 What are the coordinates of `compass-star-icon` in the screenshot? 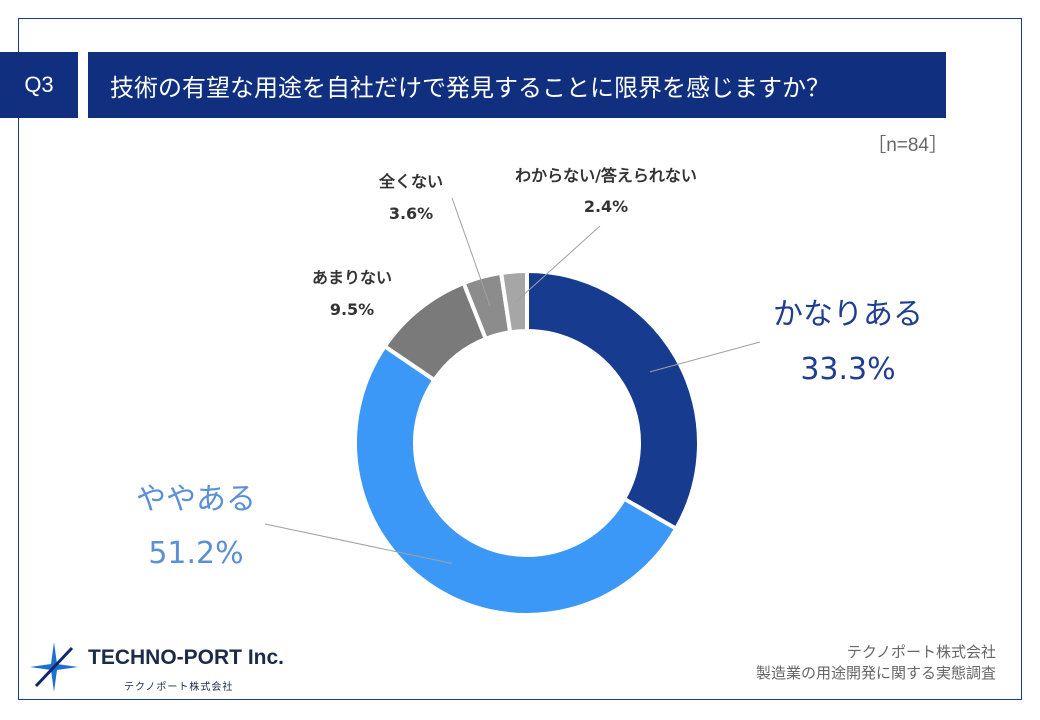 It's located at (54, 667).